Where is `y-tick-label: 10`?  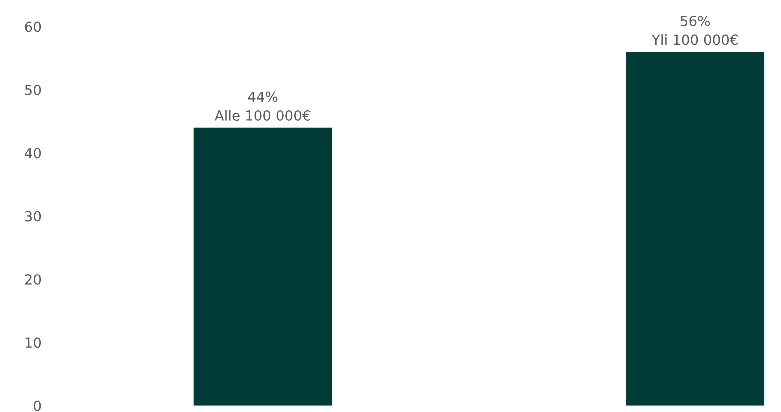
y-tick-label: 10 is located at coordinates (34, 343).